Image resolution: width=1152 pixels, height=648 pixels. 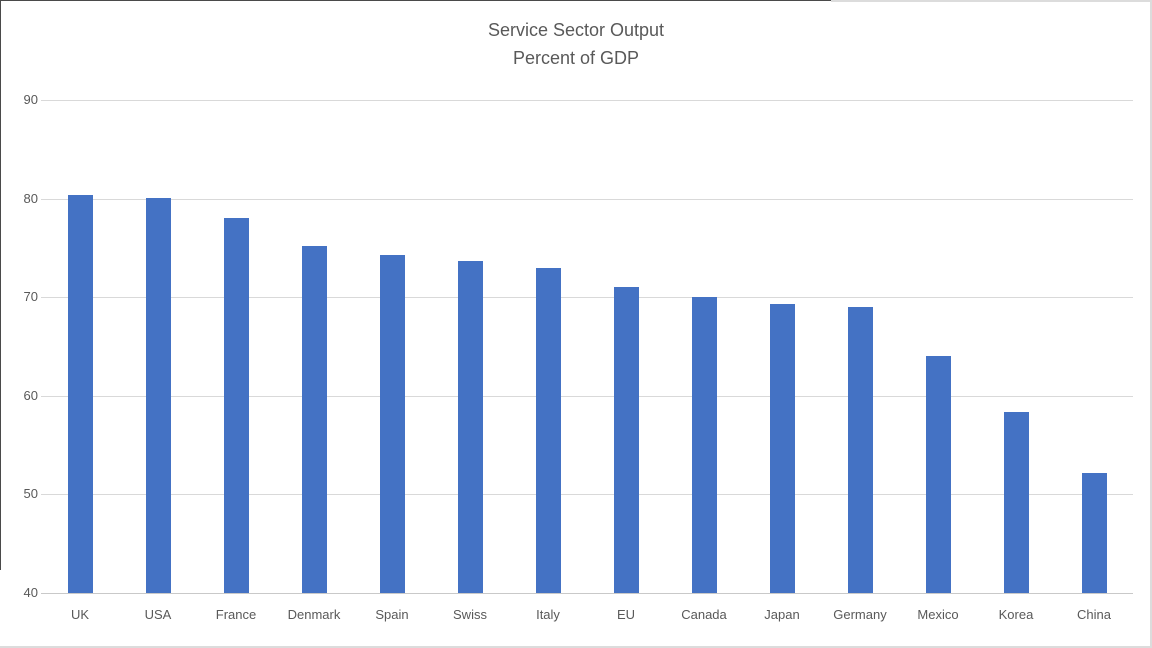 What do you see at coordinates (576, 30) in the screenshot?
I see `chart-title: Service Sector Output` at bounding box center [576, 30].